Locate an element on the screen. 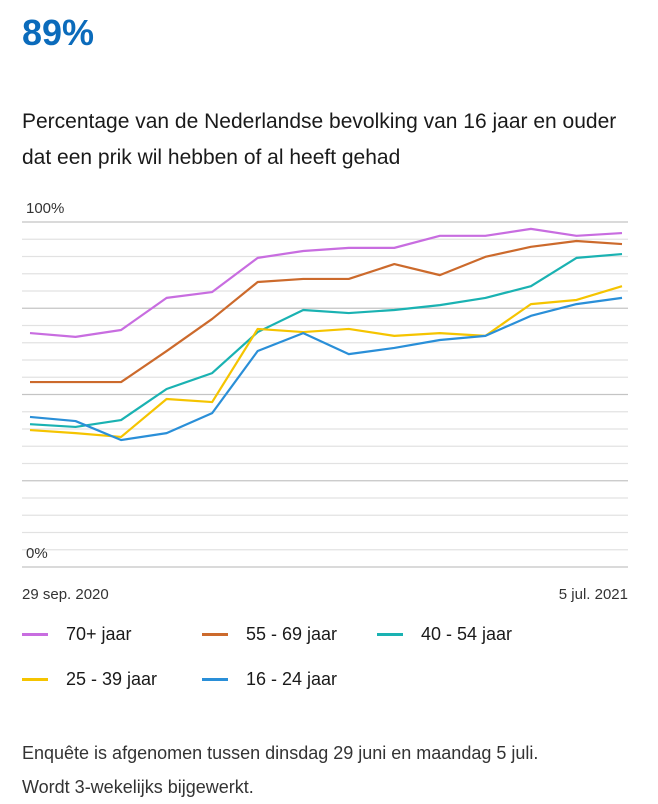 This screenshot has height=804, width=658. legend-item: 70+ jaar is located at coordinates (112, 634).